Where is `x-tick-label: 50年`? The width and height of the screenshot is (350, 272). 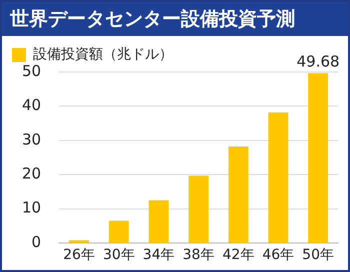
x-tick-label: 50年 is located at coordinates (318, 255).